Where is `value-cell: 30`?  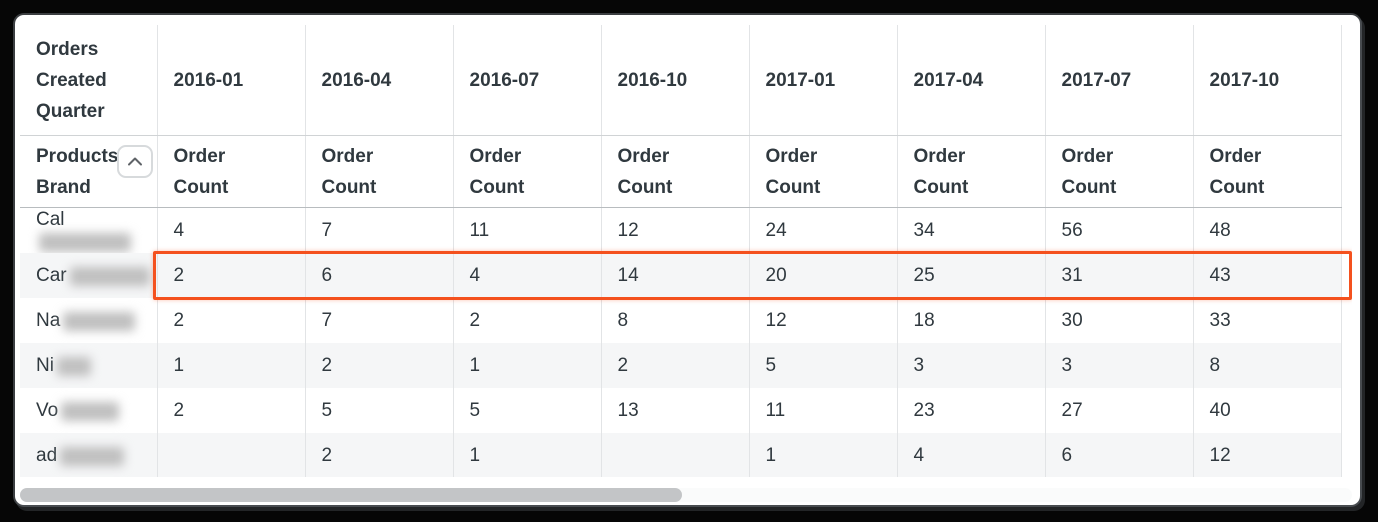 value-cell: 30 is located at coordinates (1119, 320).